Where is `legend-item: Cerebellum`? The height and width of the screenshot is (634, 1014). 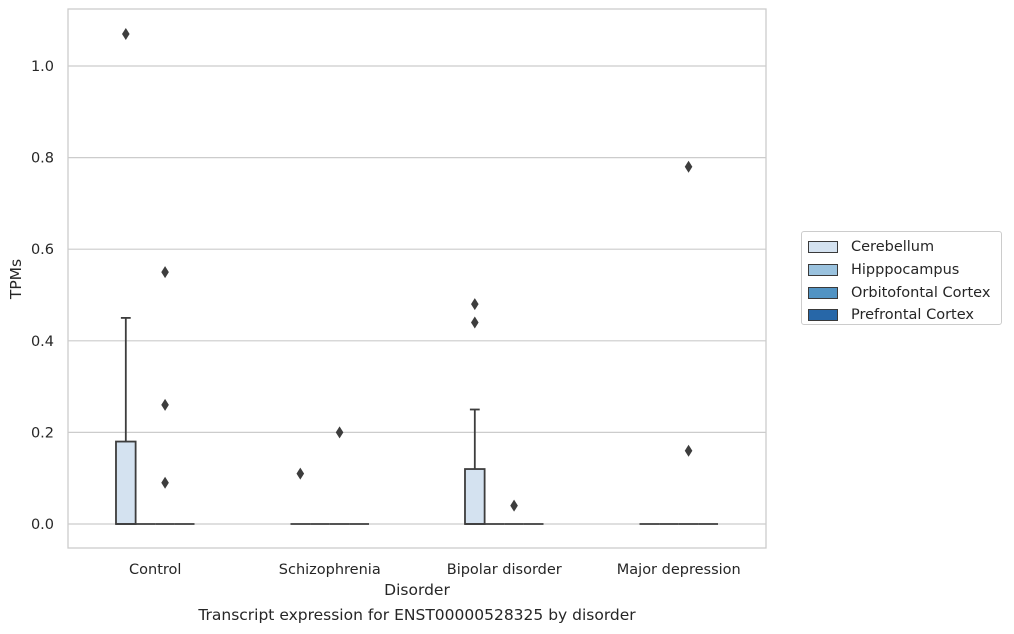
legend-item: Cerebellum is located at coordinates (904, 247).